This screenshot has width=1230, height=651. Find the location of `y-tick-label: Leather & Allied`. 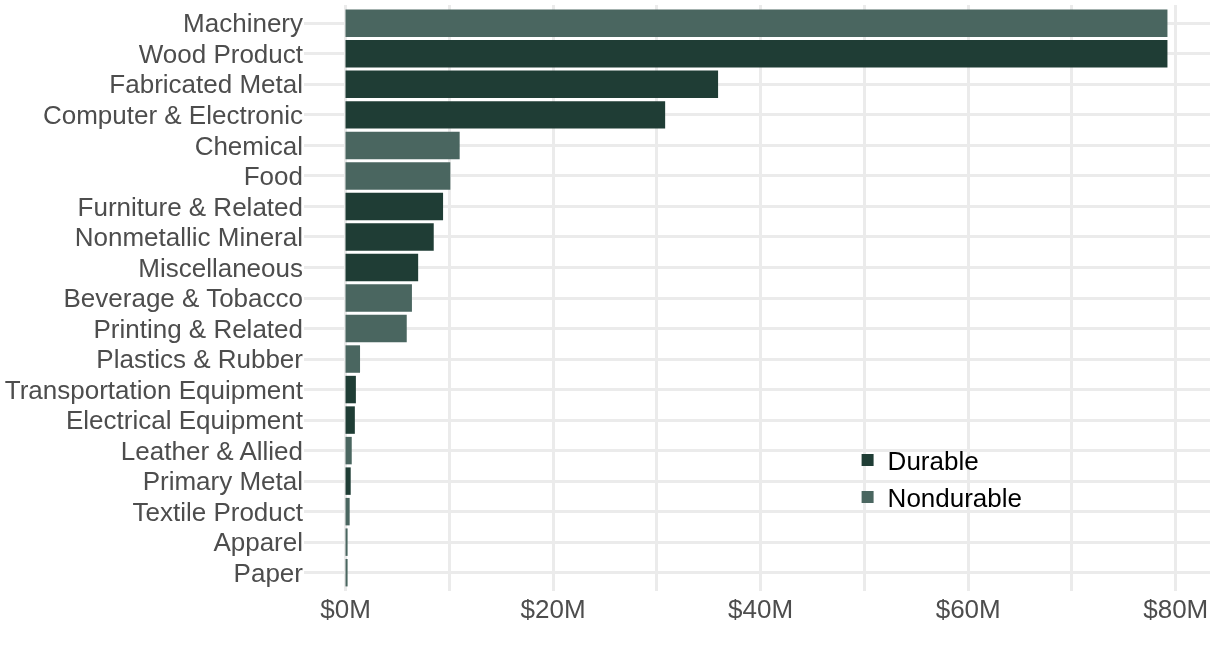

y-tick-label: Leather & Allied is located at coordinates (211, 450).